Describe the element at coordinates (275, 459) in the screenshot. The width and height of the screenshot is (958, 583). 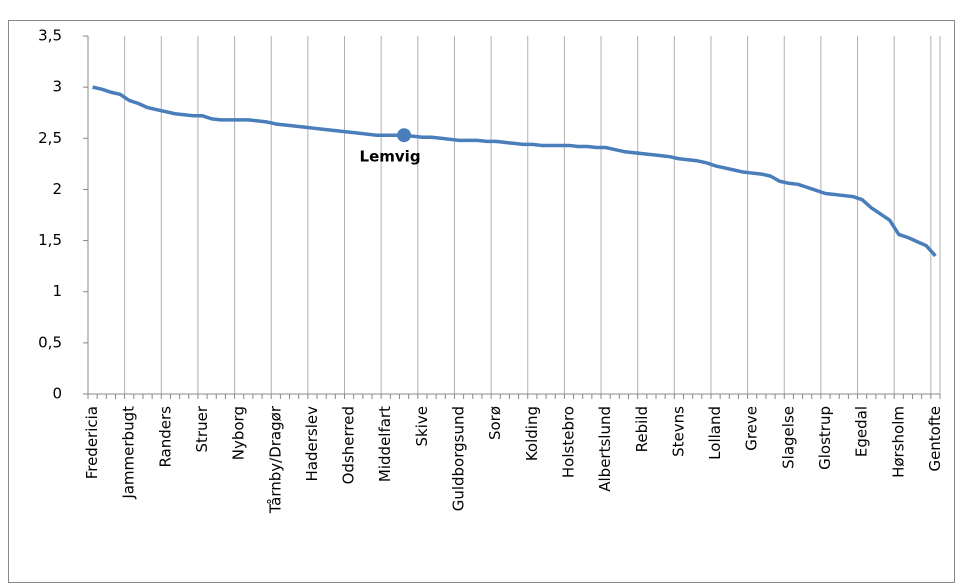
I see `x-tick-label: Tårnby/Dragør` at that location.